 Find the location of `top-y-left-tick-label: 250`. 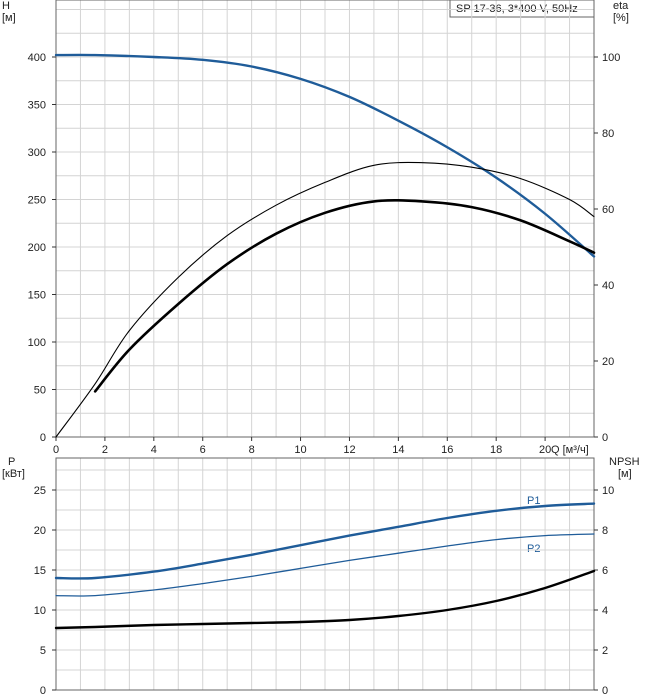

top-y-left-tick-label: 250 is located at coordinates (37, 201).